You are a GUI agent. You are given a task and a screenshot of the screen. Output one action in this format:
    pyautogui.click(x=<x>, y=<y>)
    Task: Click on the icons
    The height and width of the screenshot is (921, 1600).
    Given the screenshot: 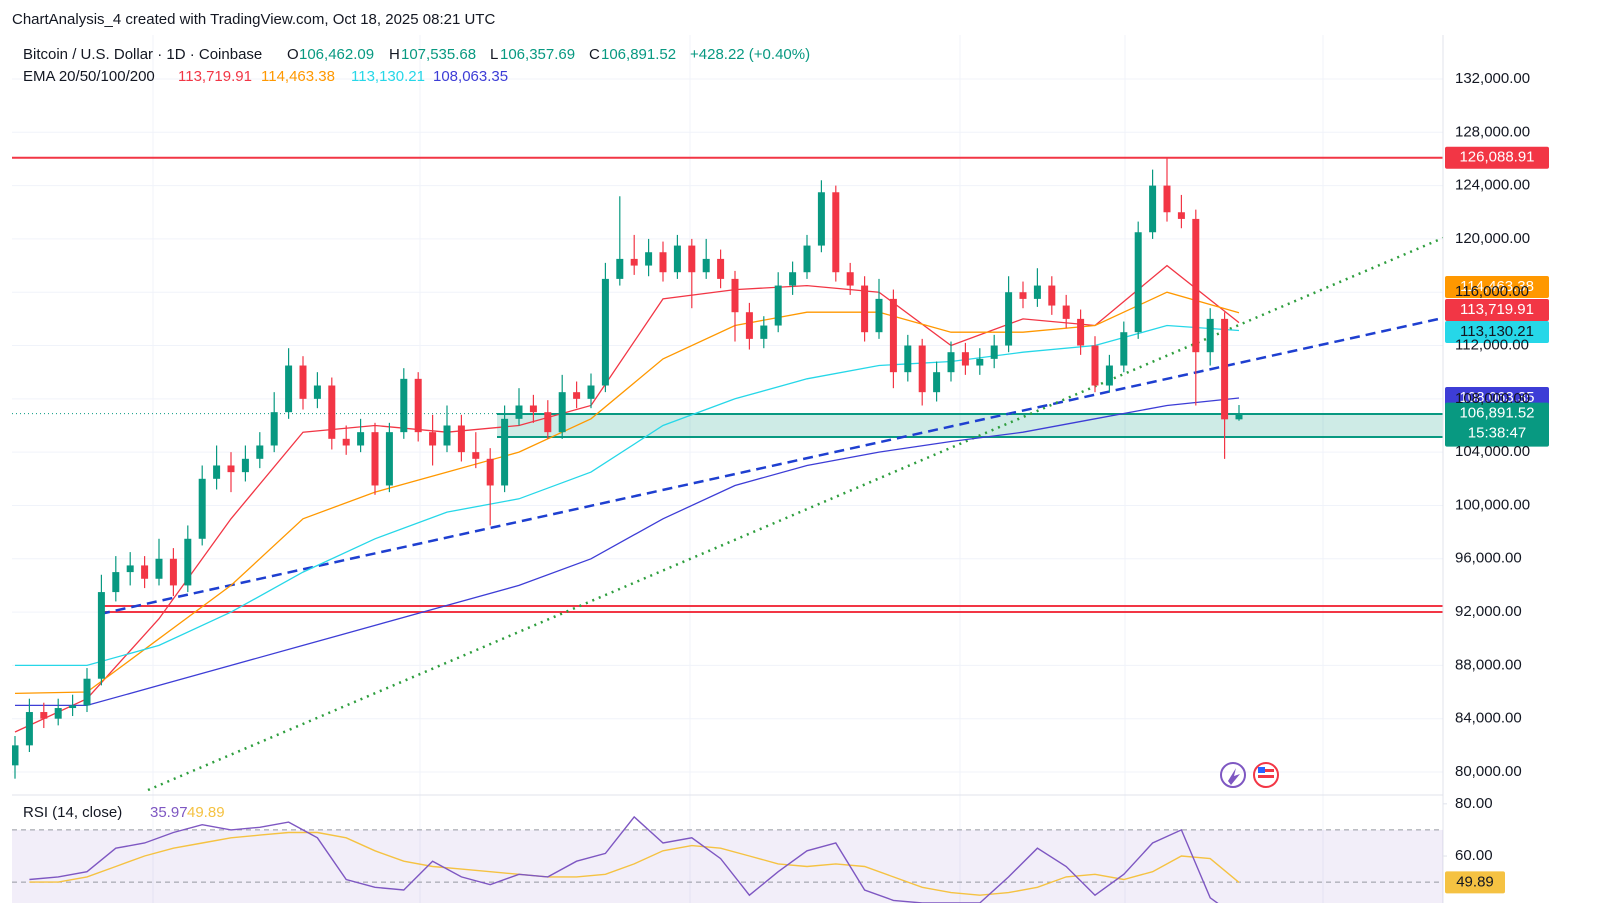 What is the action you would take?
    pyautogui.click(x=1249, y=775)
    